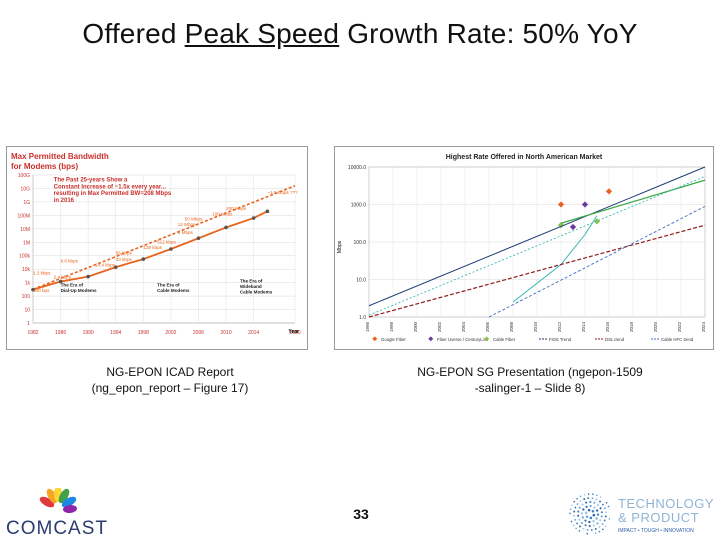 This screenshot has width=720, height=540. What do you see at coordinates (256, 291) in the screenshot?
I see `left-annotation: Cable Modems` at bounding box center [256, 291].